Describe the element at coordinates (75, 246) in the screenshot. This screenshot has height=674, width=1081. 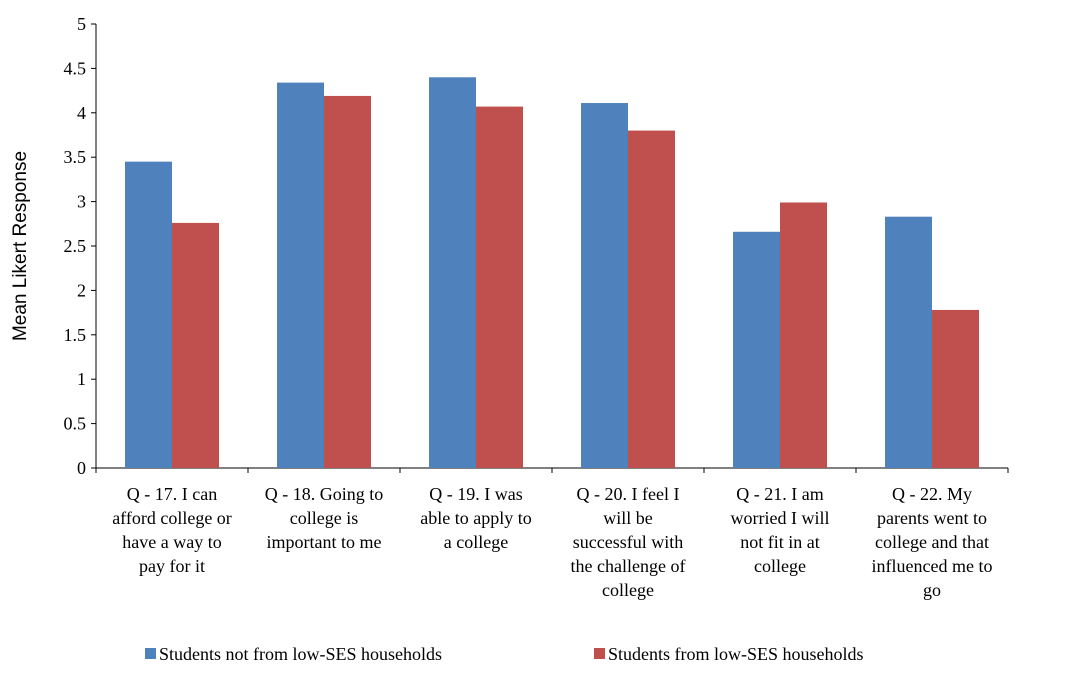
I see `y-tick-label: 2.5` at that location.